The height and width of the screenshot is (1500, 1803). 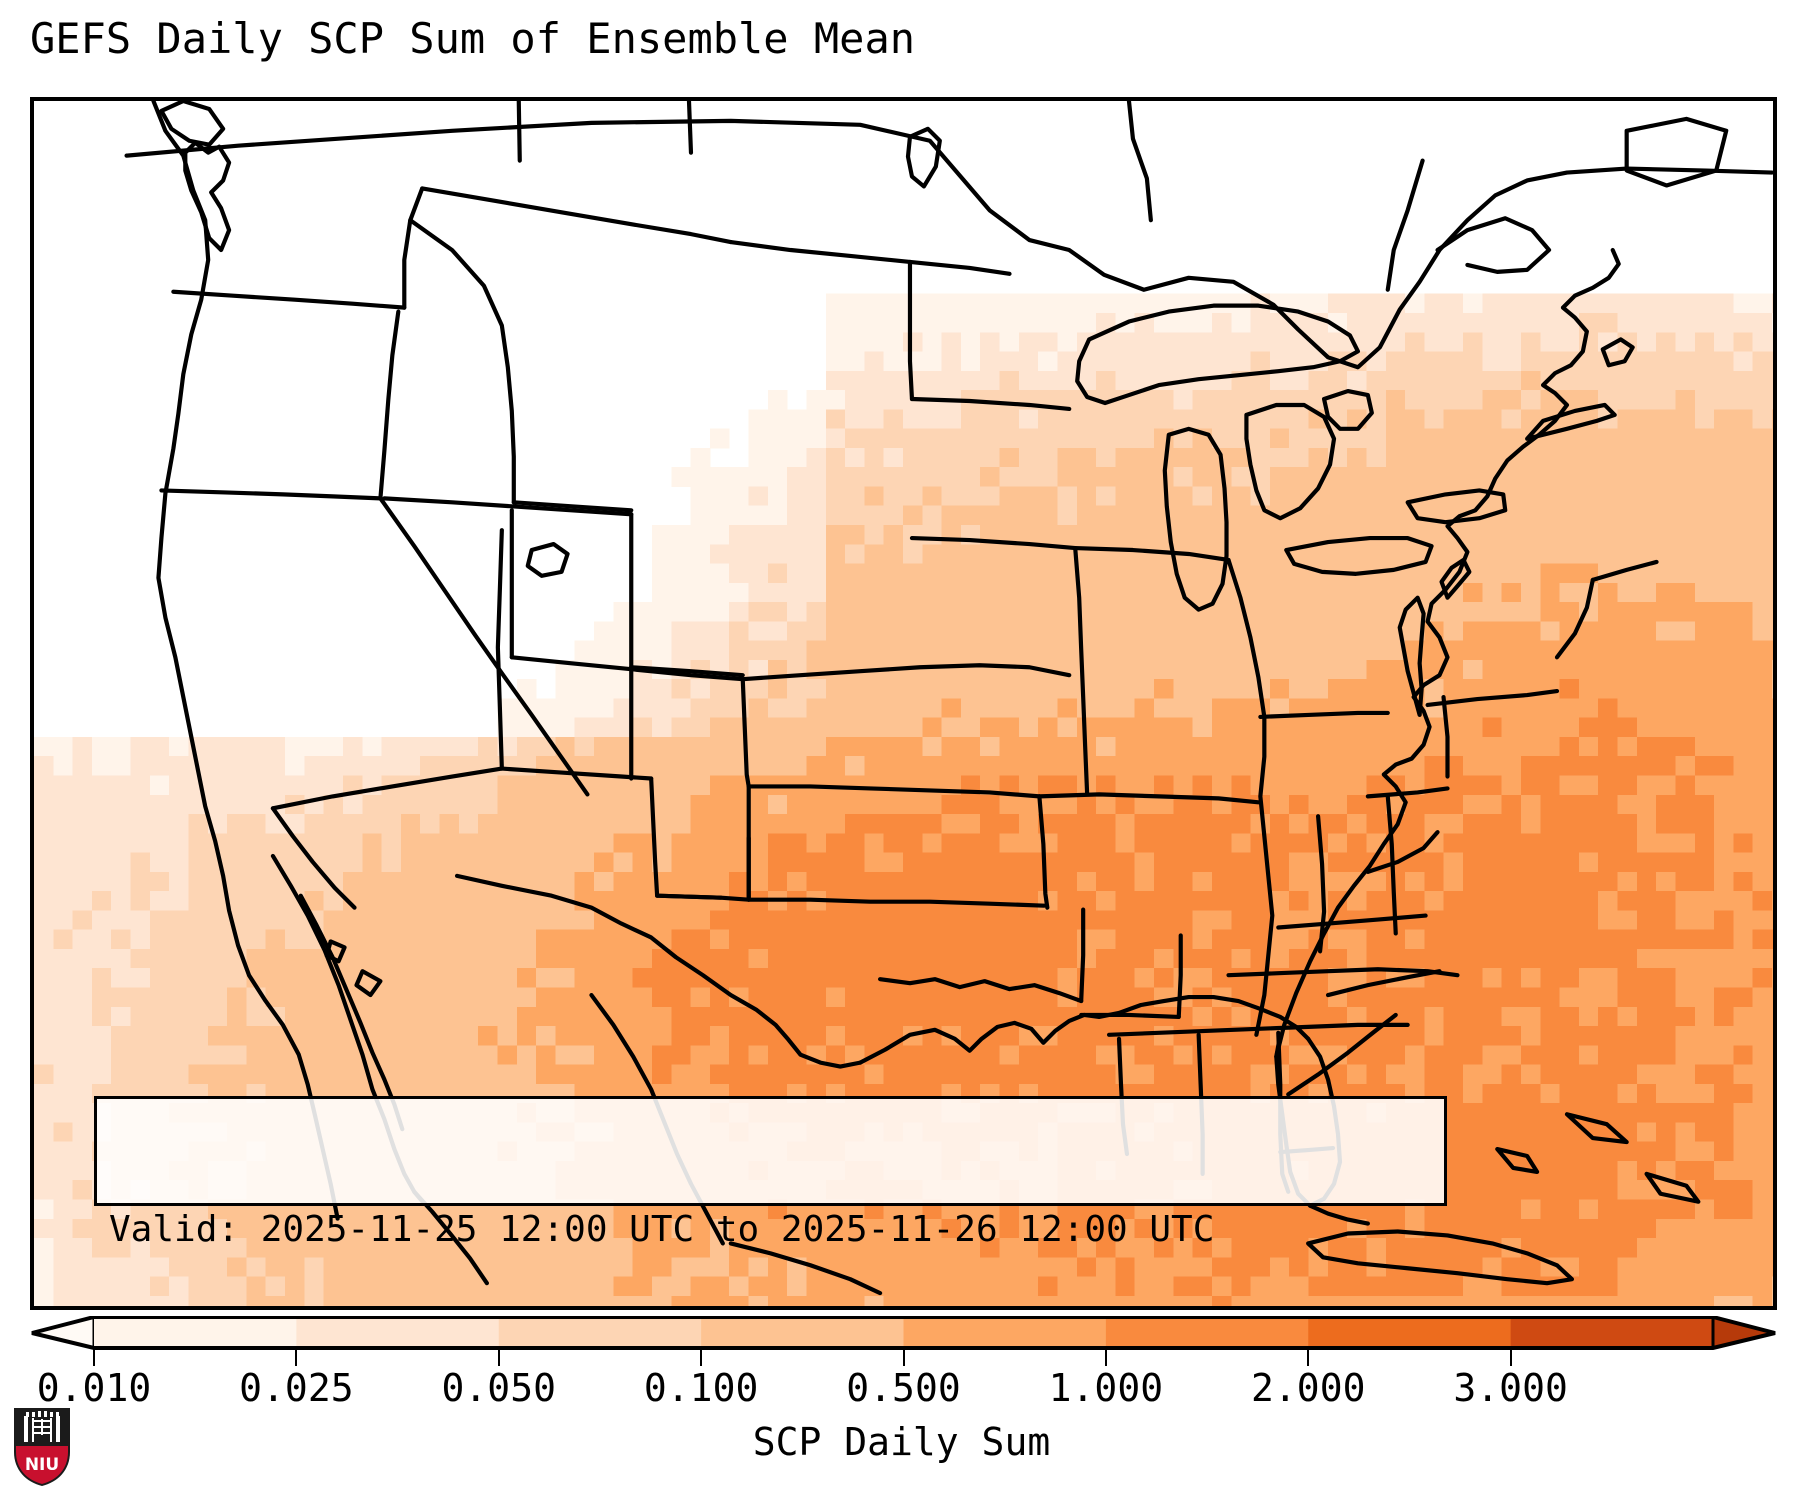 I want to click on ut-nv, so click(x=499, y=649).